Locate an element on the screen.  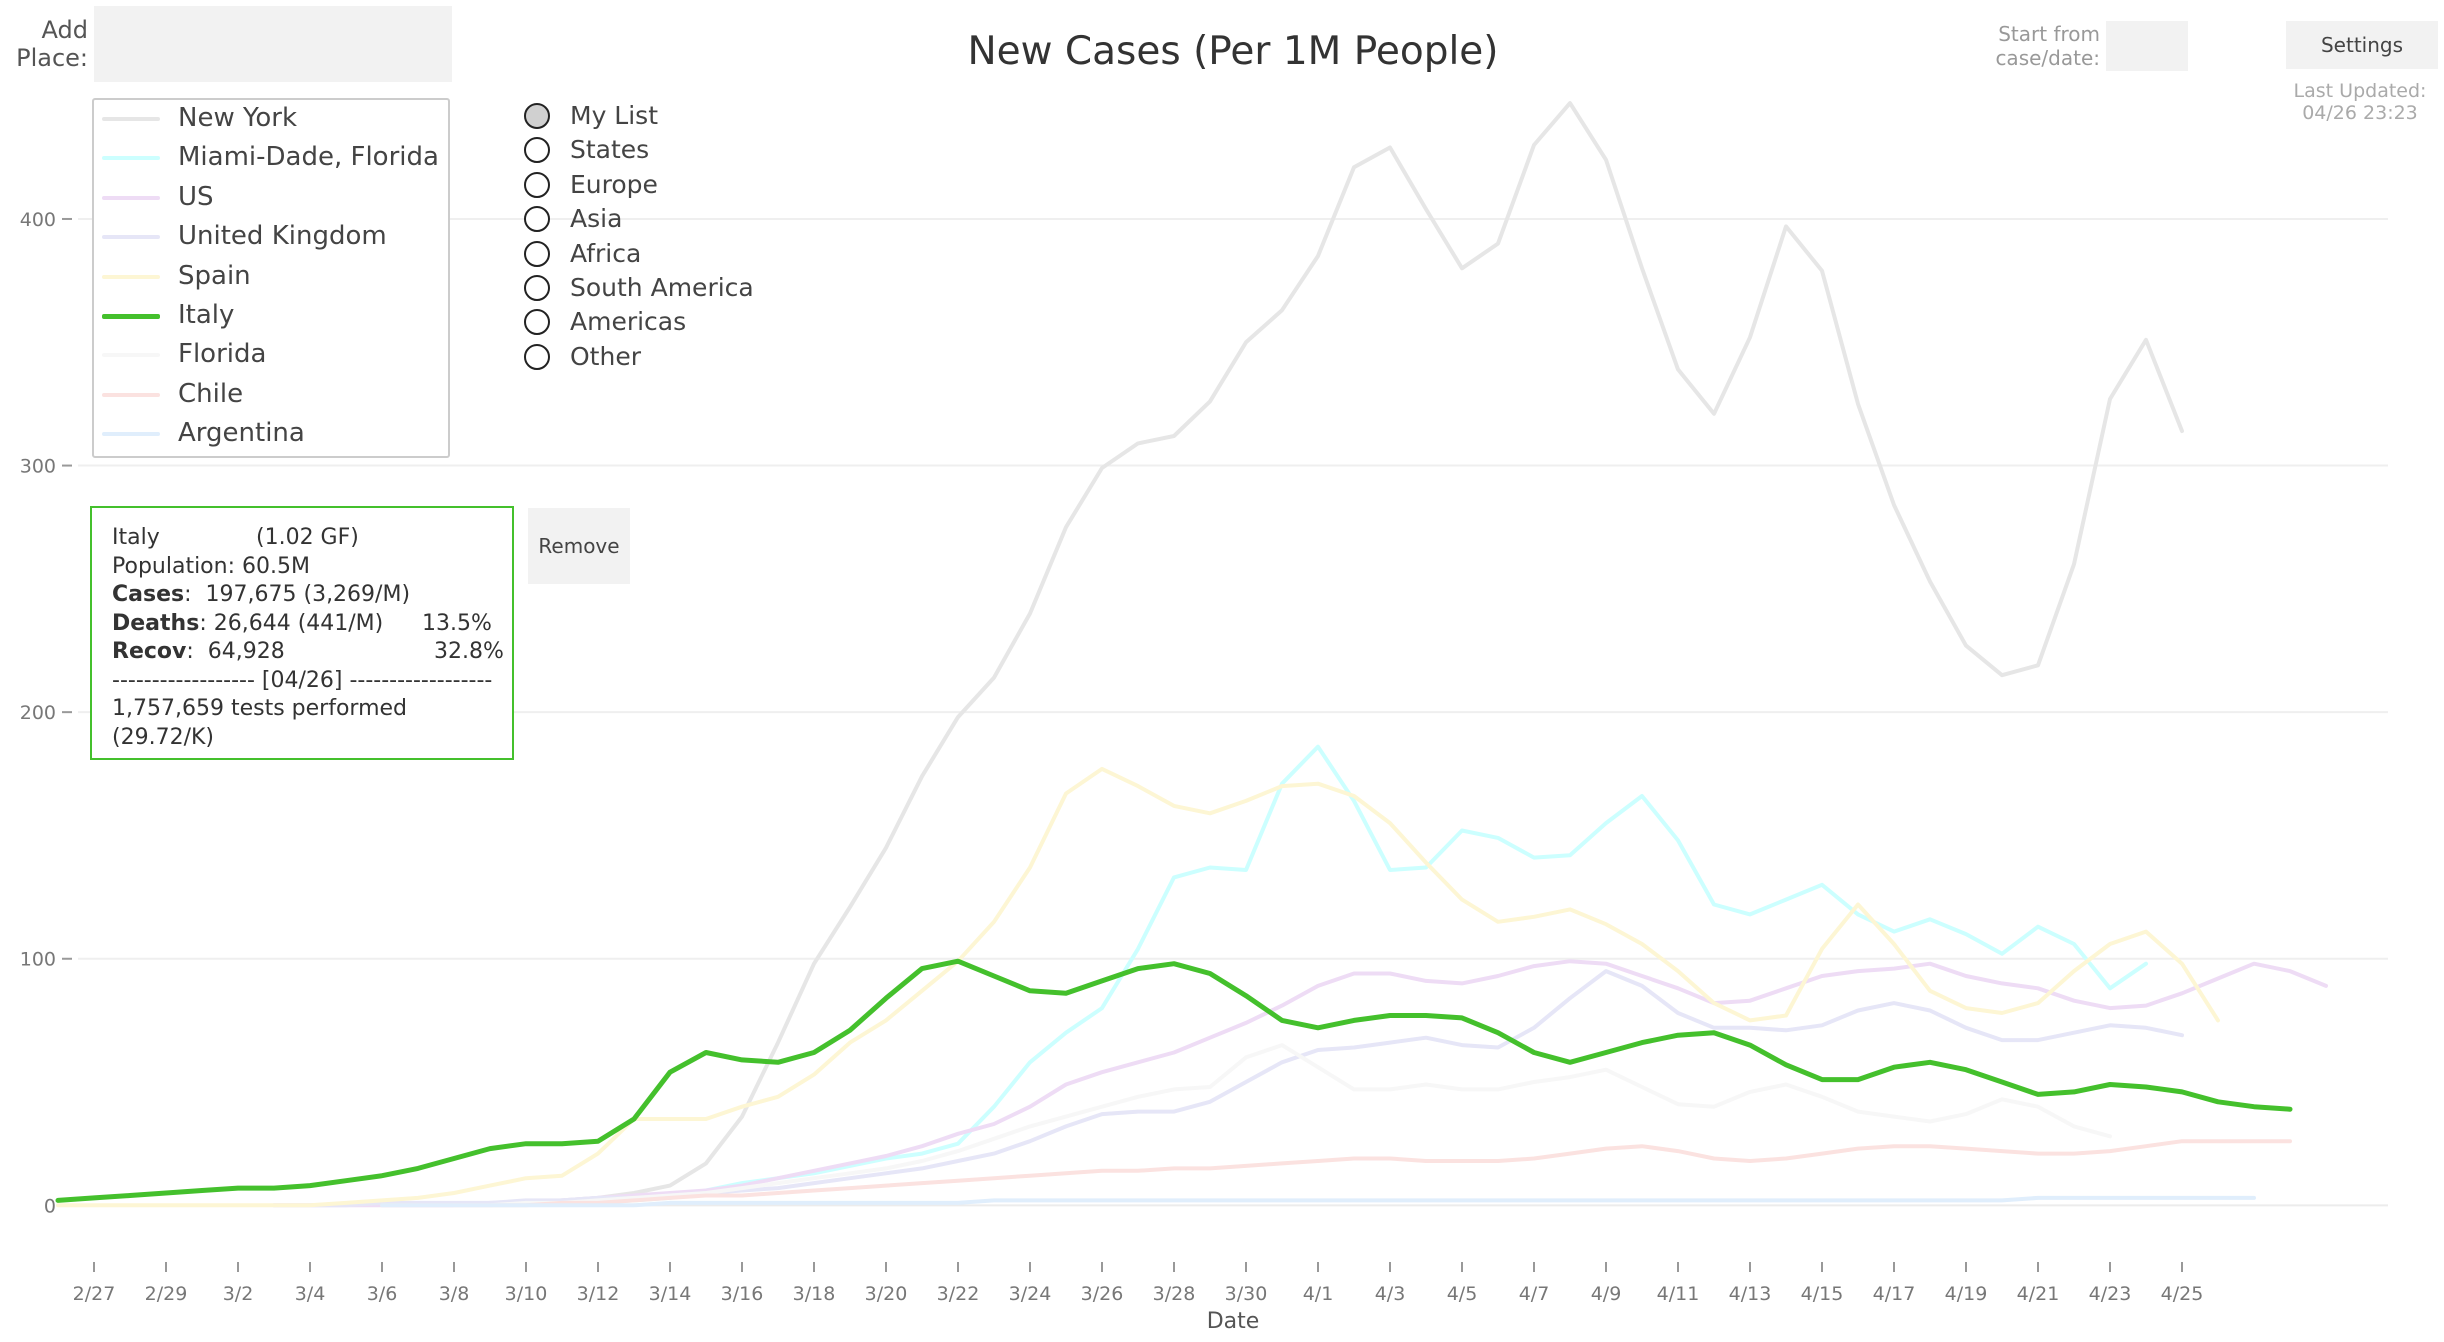
x-tick-label: 4/1 is located at coordinates (1318, 1294).